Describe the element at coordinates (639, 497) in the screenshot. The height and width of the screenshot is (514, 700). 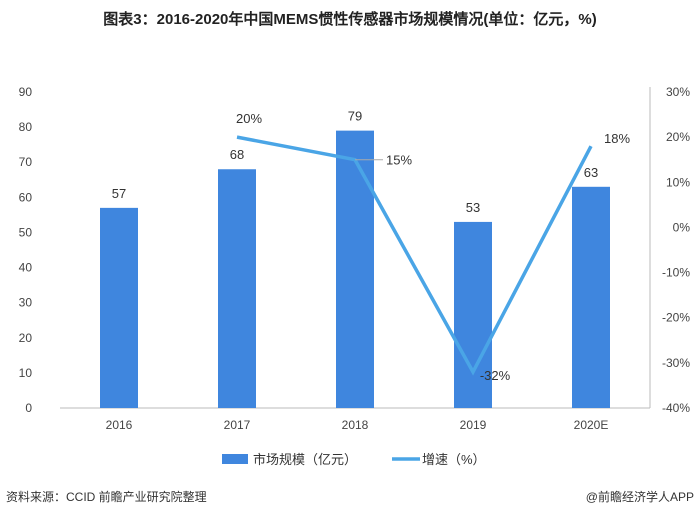
I see `credit-note: @前瞻经济学人APP` at that location.